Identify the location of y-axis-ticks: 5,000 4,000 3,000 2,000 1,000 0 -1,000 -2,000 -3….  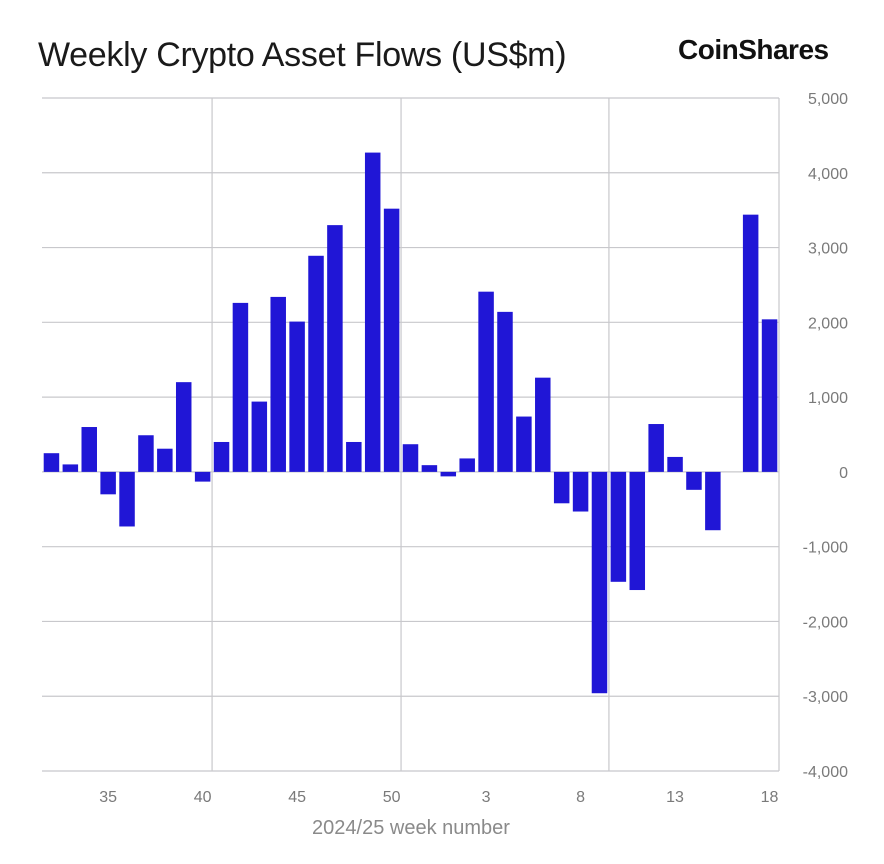
(825, 436).